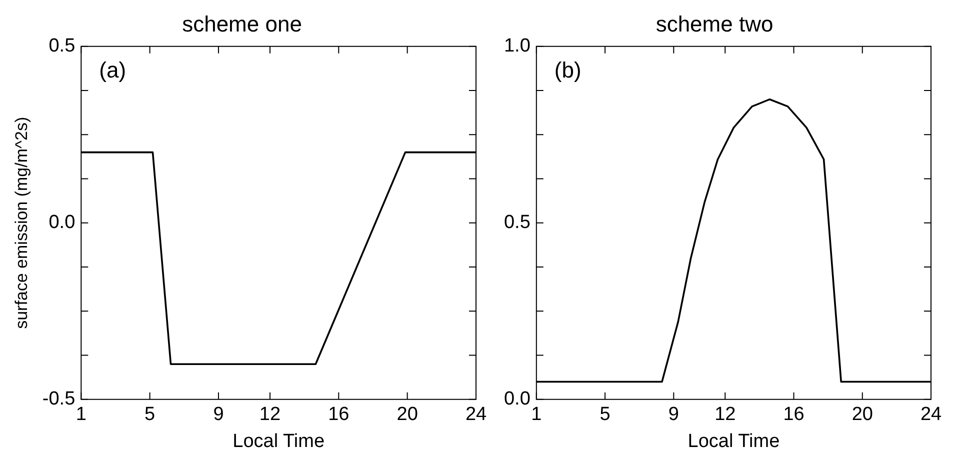 This screenshot has height=455, width=966. Describe the element at coordinates (242, 23) in the screenshot. I see `chart-title: scheme one` at that location.